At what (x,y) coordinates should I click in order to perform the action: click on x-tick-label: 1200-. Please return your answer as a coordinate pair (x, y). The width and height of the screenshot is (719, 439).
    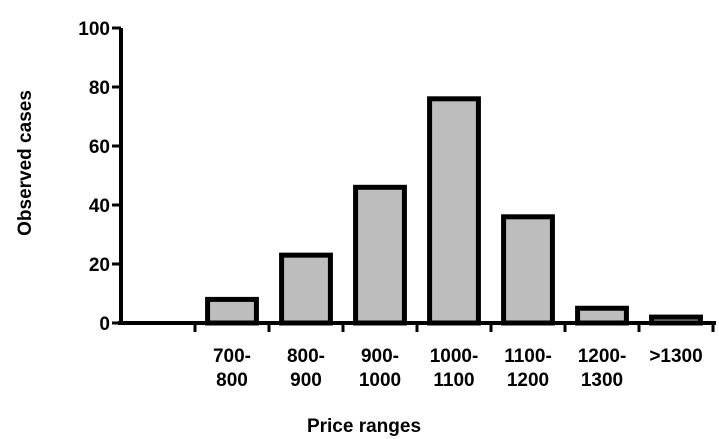
    Looking at the image, I should click on (602, 356).